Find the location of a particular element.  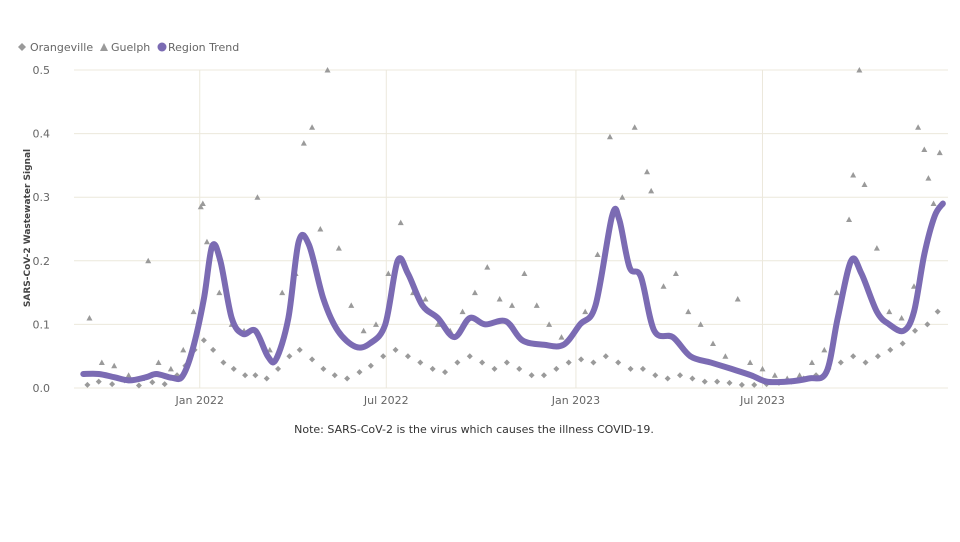

legend-label-orangeville: Orangeville is located at coordinates (61, 47).